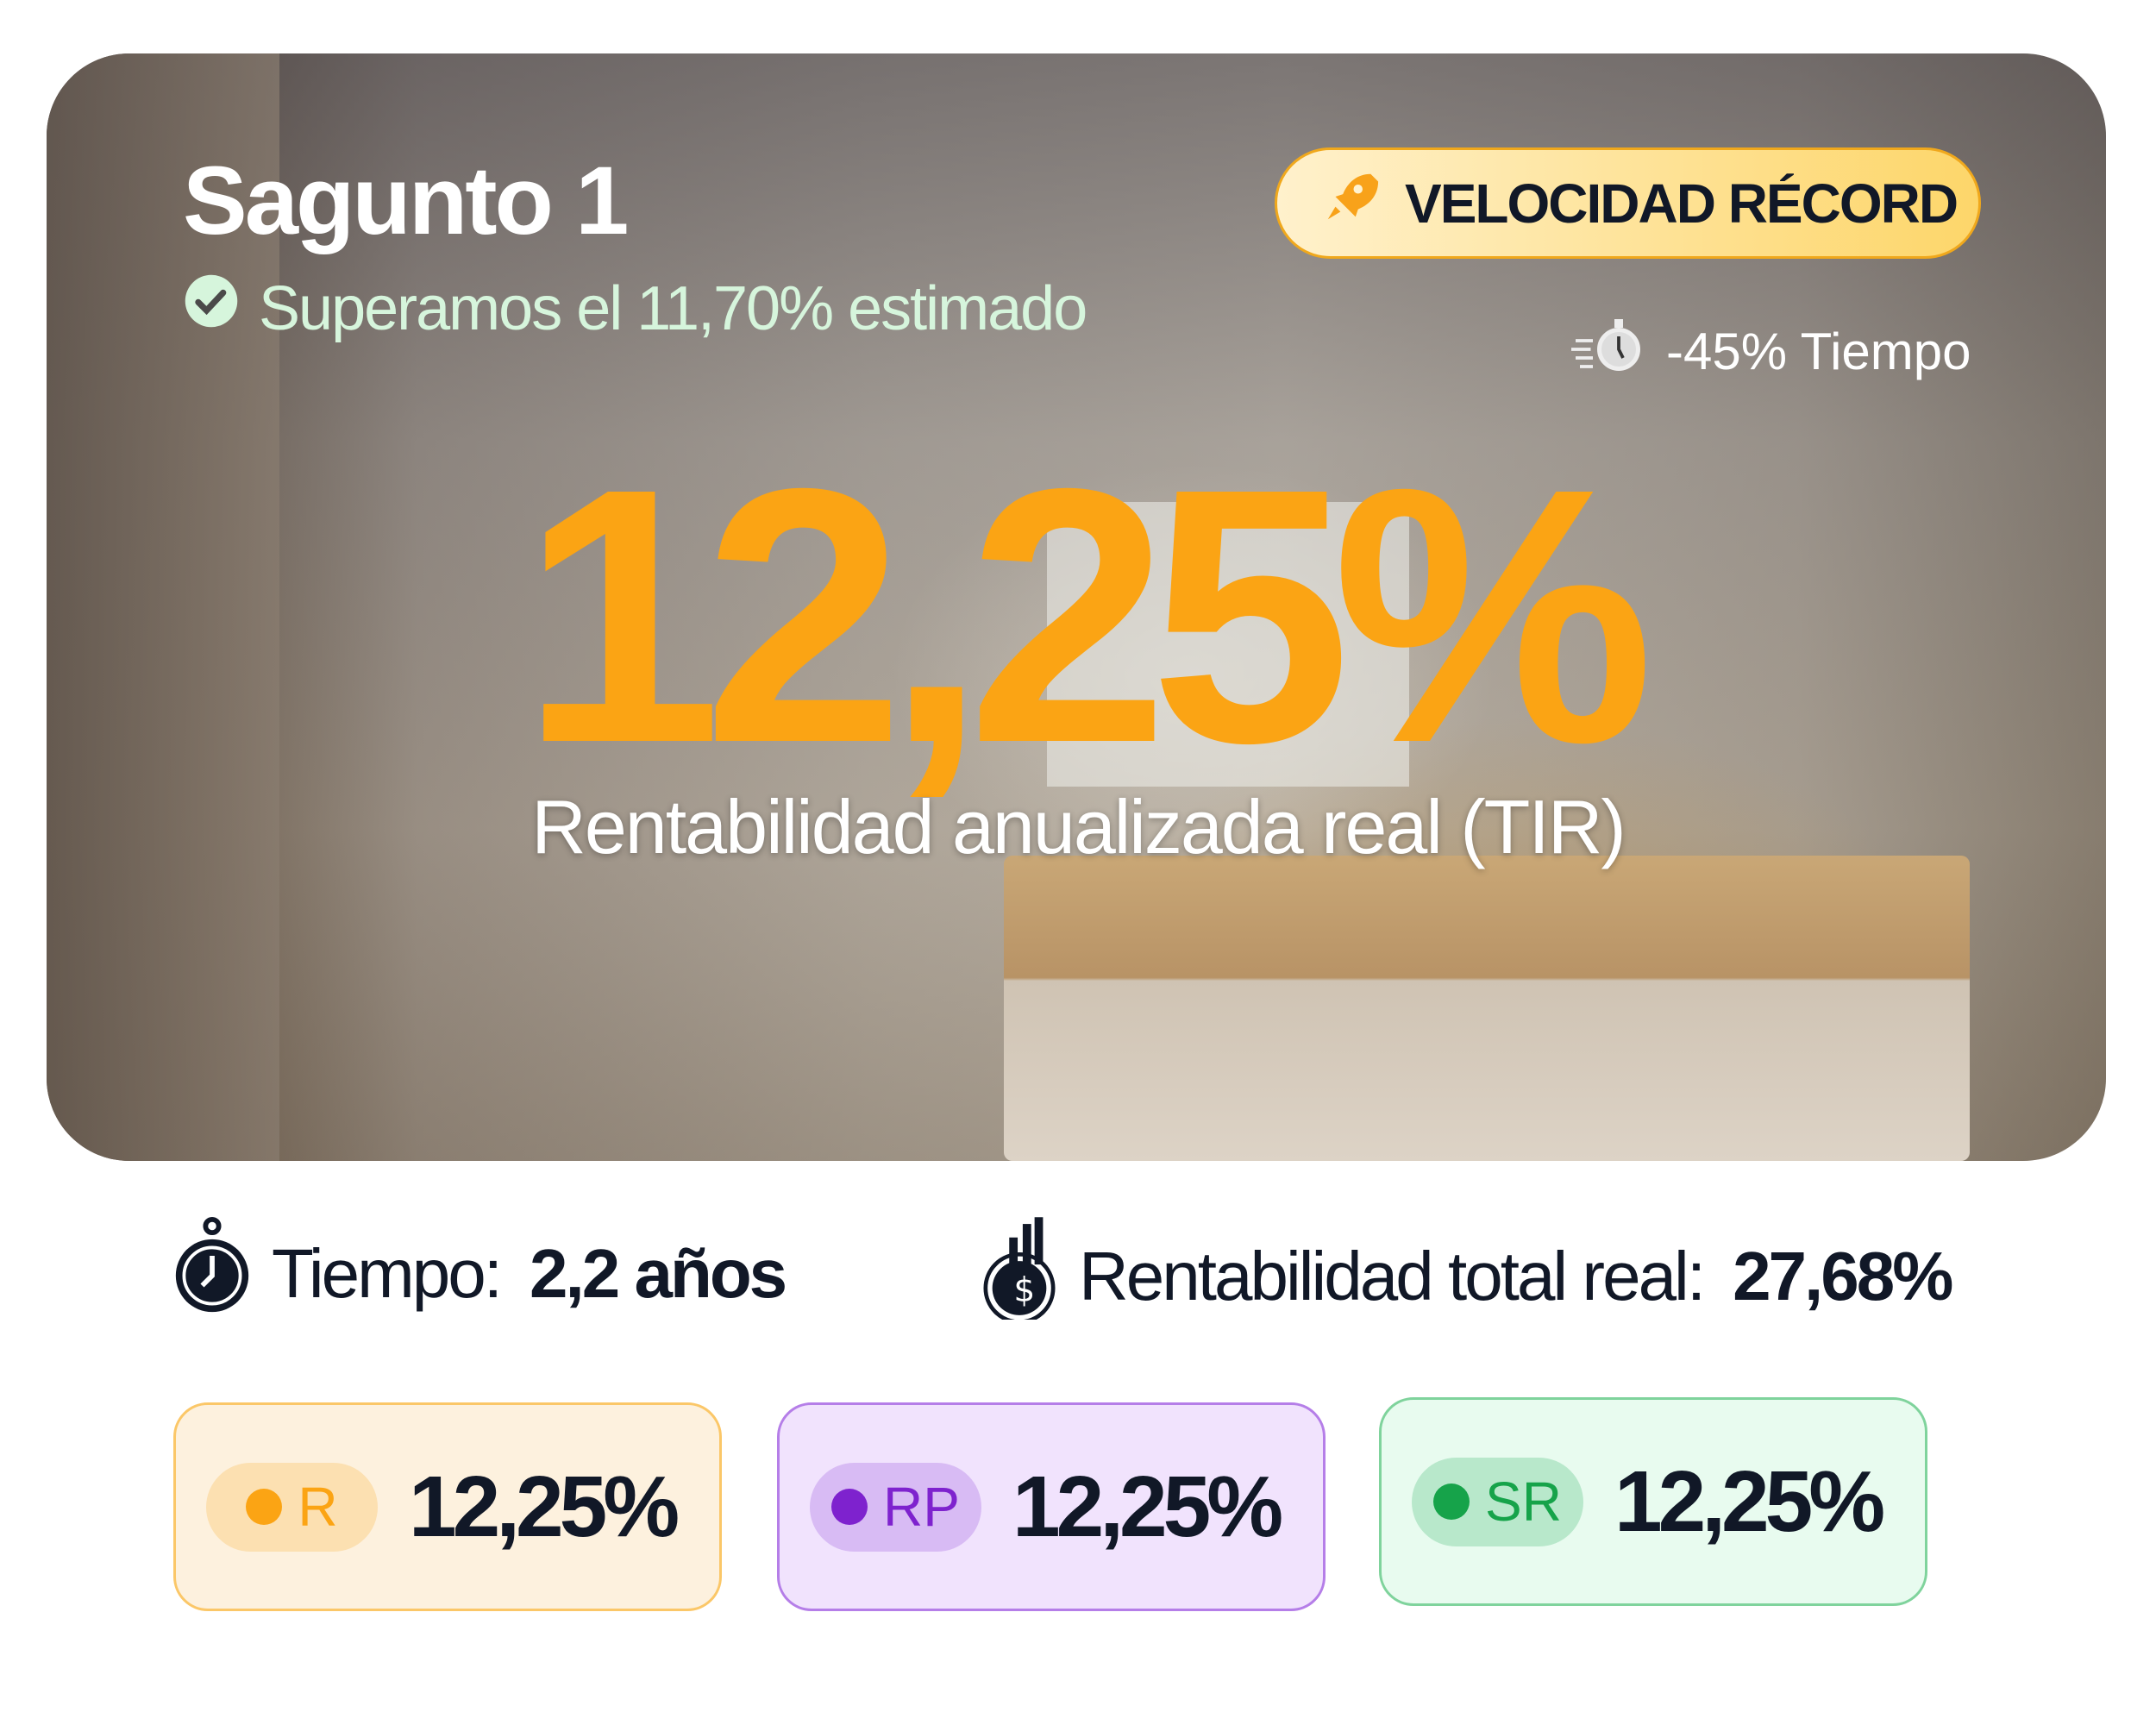  Describe the element at coordinates (1228, 645) in the screenshot. I see `background-photo-window` at that location.